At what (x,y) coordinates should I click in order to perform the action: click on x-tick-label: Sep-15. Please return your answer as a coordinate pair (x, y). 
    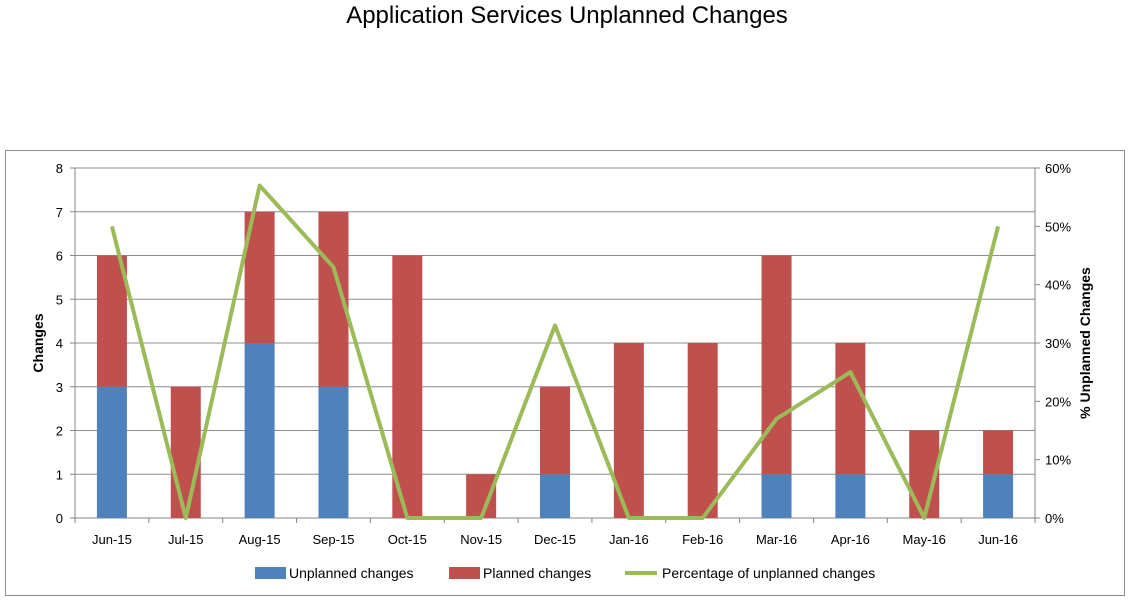
    Looking at the image, I should click on (334, 539).